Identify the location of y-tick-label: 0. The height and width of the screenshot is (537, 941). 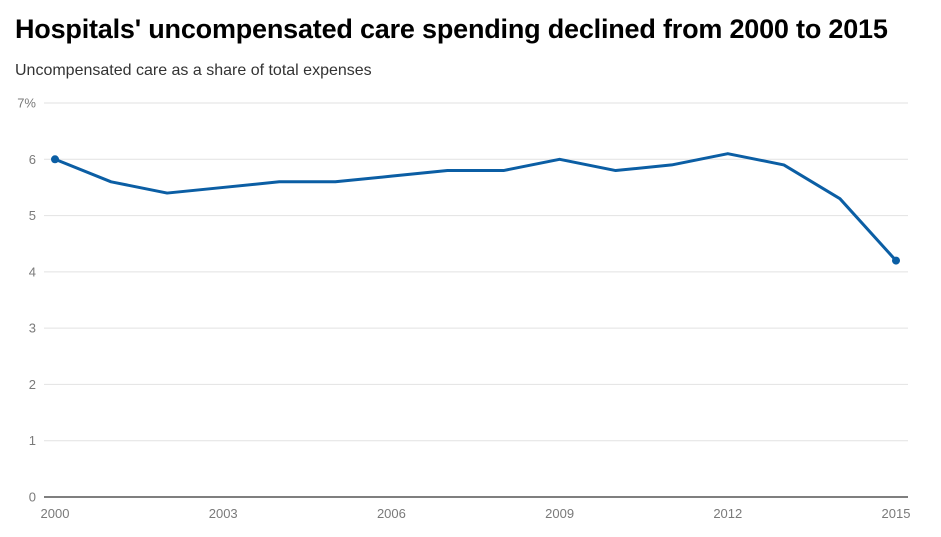
(32, 497).